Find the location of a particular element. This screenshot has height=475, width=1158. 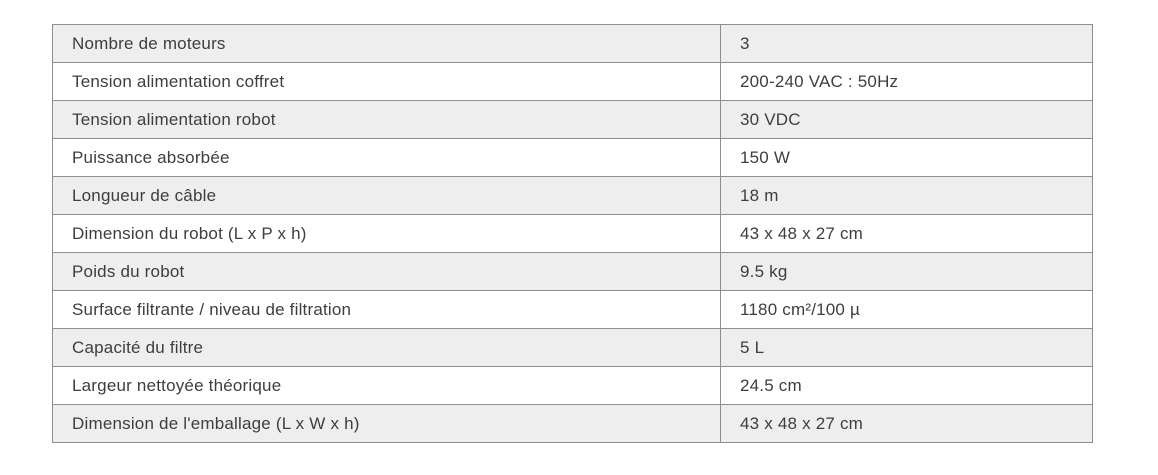

spec-value-cell: 30 VDC is located at coordinates (906, 119).